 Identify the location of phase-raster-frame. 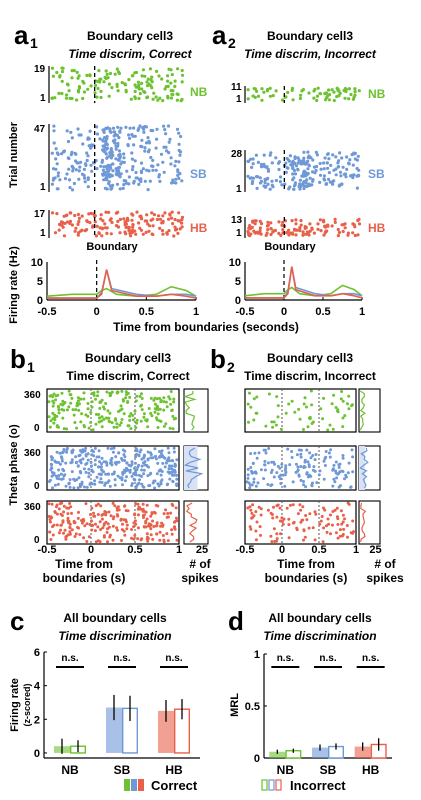
(113, 468).